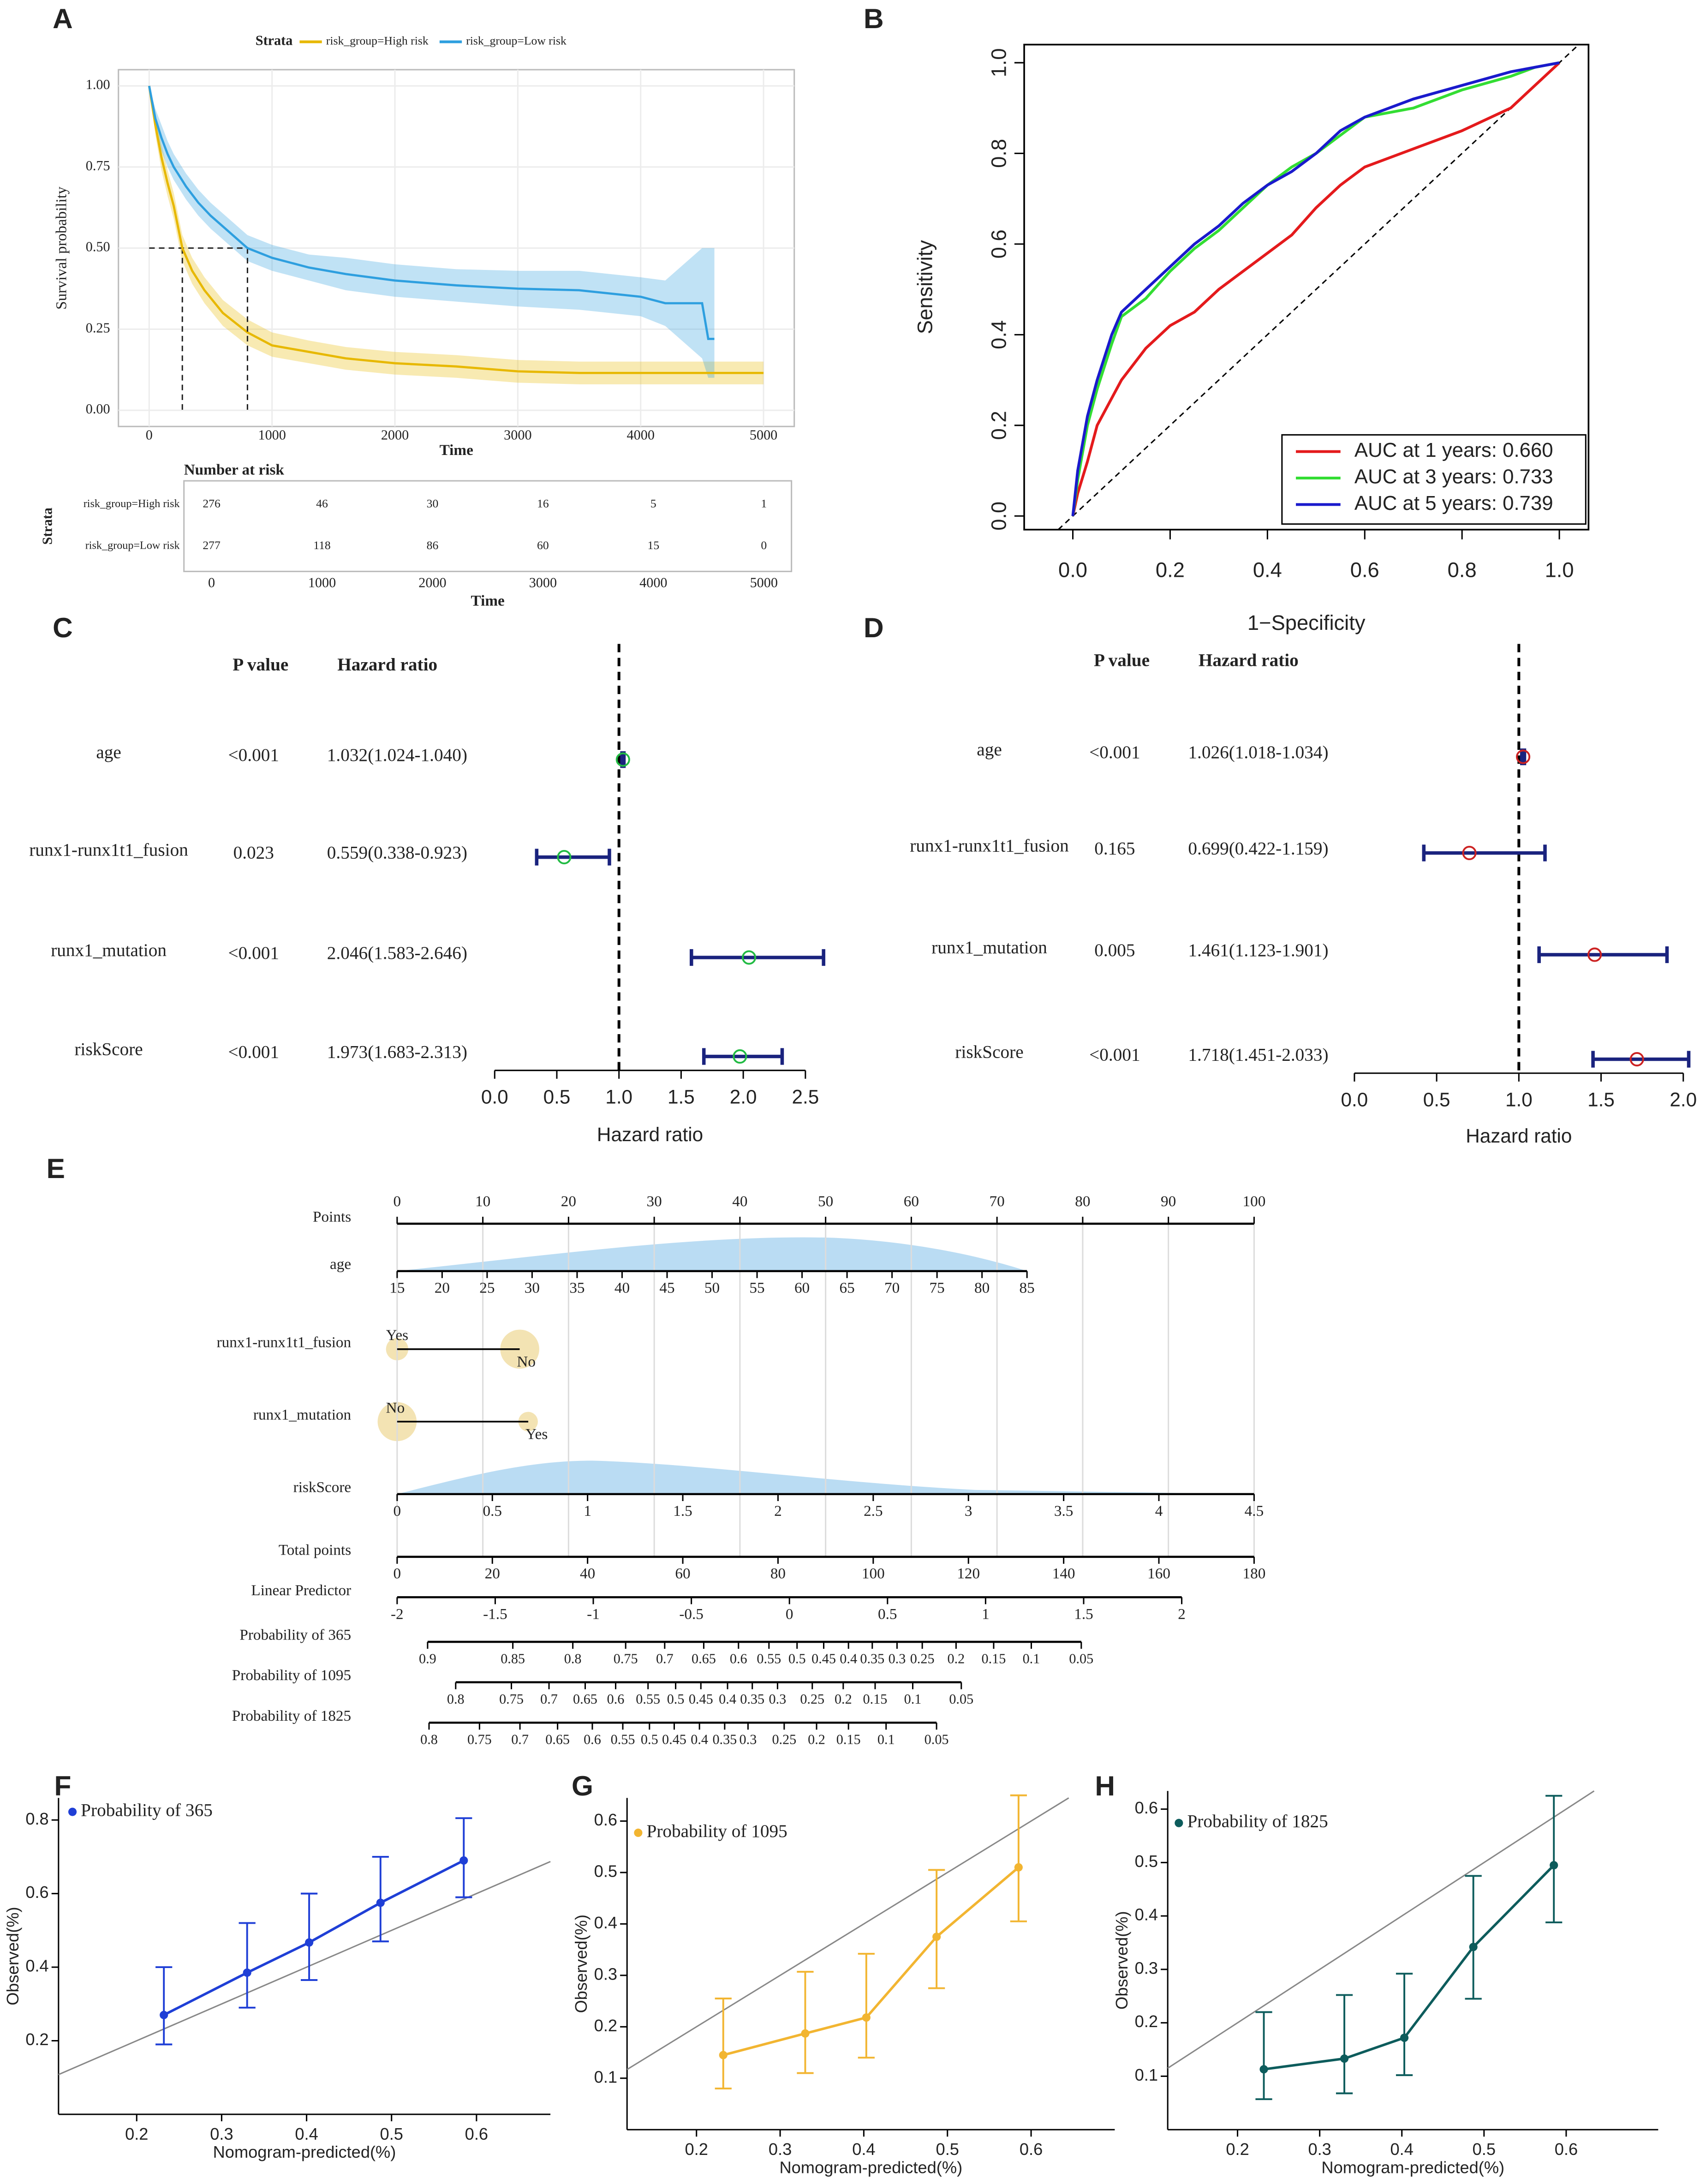 This screenshot has height=2184, width=1700. What do you see at coordinates (886, 1739) in the screenshot?
I see `tick-label: 0.1` at bounding box center [886, 1739].